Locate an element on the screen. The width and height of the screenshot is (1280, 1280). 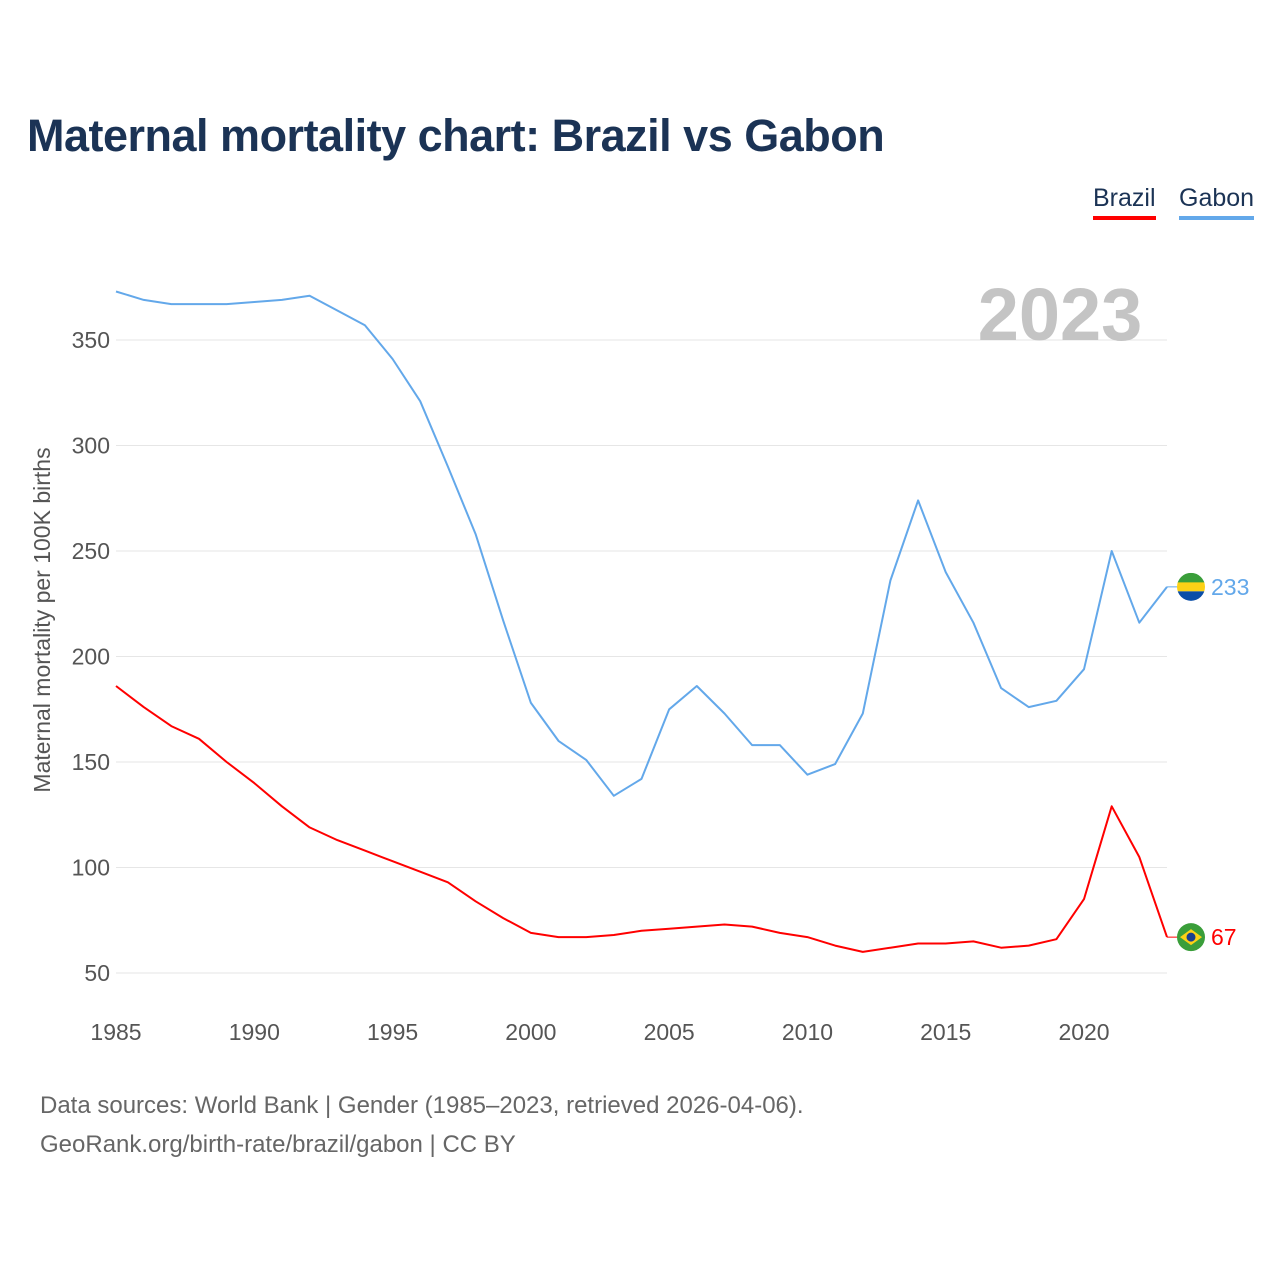
x-tick-label: 2000 is located at coordinates (530, 1032).